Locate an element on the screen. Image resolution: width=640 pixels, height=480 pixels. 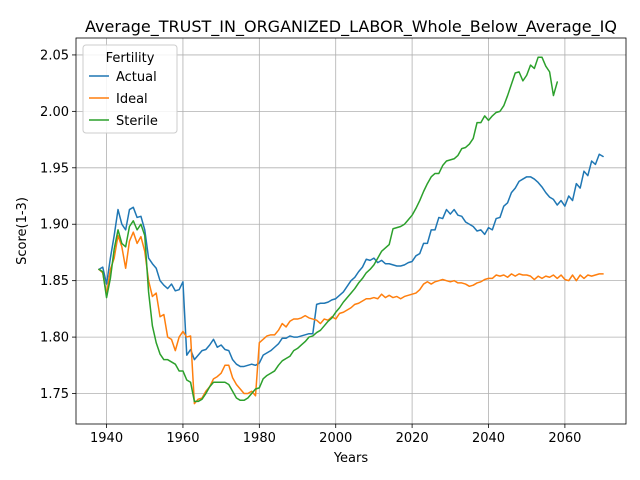
x-tick-label: 2040 is located at coordinates (488, 438).